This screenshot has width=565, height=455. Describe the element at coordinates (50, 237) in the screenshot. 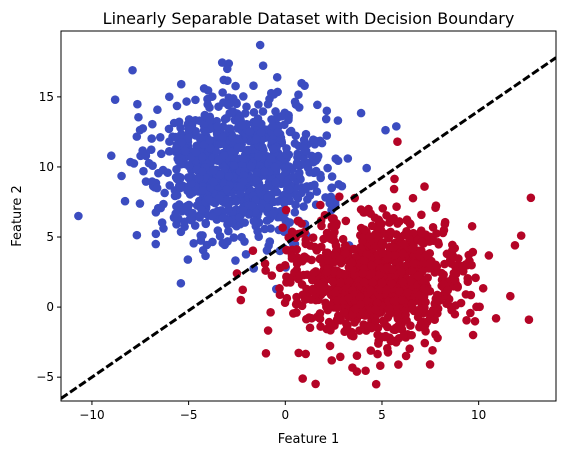

I see `y-tick-label: 5` at that location.